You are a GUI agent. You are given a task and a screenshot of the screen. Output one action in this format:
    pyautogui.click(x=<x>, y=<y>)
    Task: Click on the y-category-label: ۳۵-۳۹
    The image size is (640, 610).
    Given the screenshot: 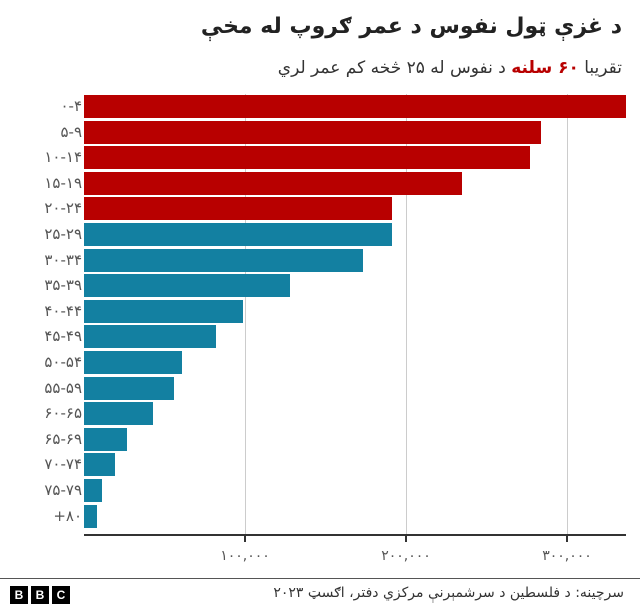 What is the action you would take?
    pyautogui.click(x=63, y=285)
    